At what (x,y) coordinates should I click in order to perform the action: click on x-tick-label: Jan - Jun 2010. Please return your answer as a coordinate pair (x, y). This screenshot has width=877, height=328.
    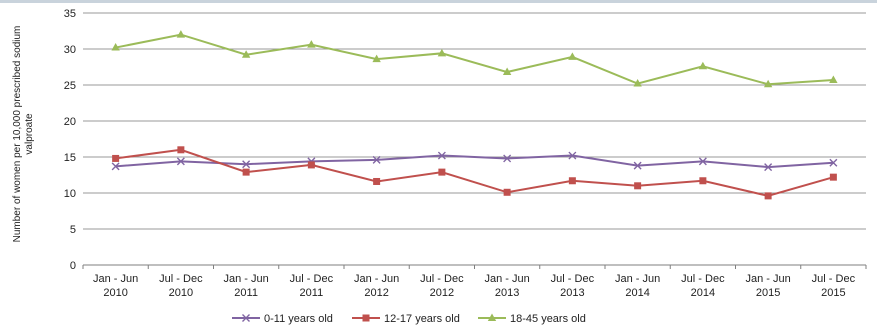
    Looking at the image, I should click on (115, 286).